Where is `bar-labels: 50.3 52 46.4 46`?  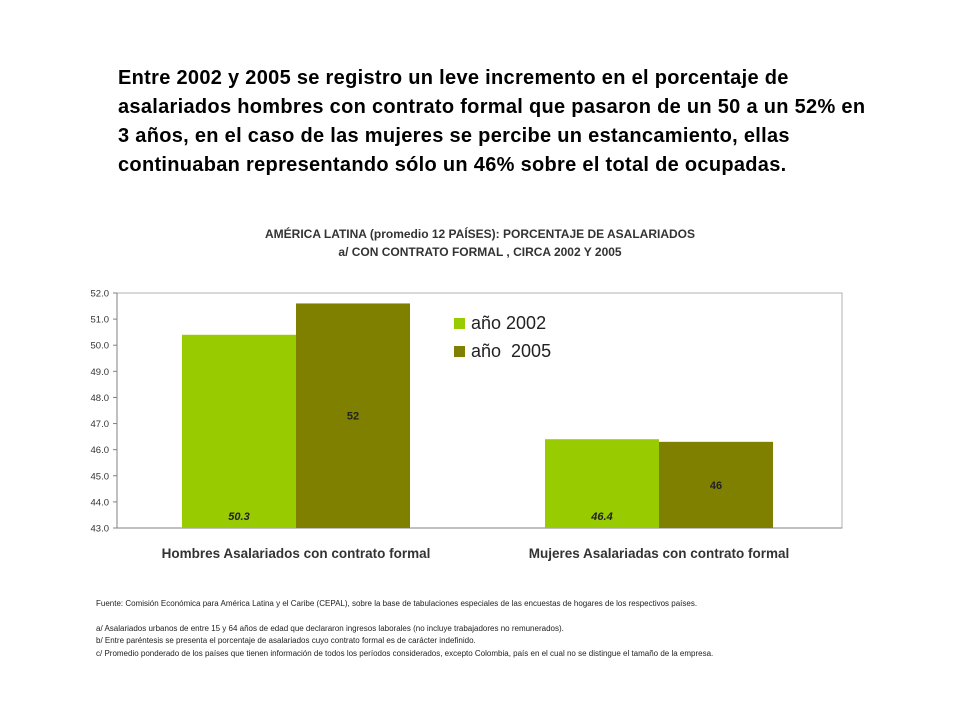 bar-labels: 50.3 52 46.4 46 is located at coordinates (475, 467).